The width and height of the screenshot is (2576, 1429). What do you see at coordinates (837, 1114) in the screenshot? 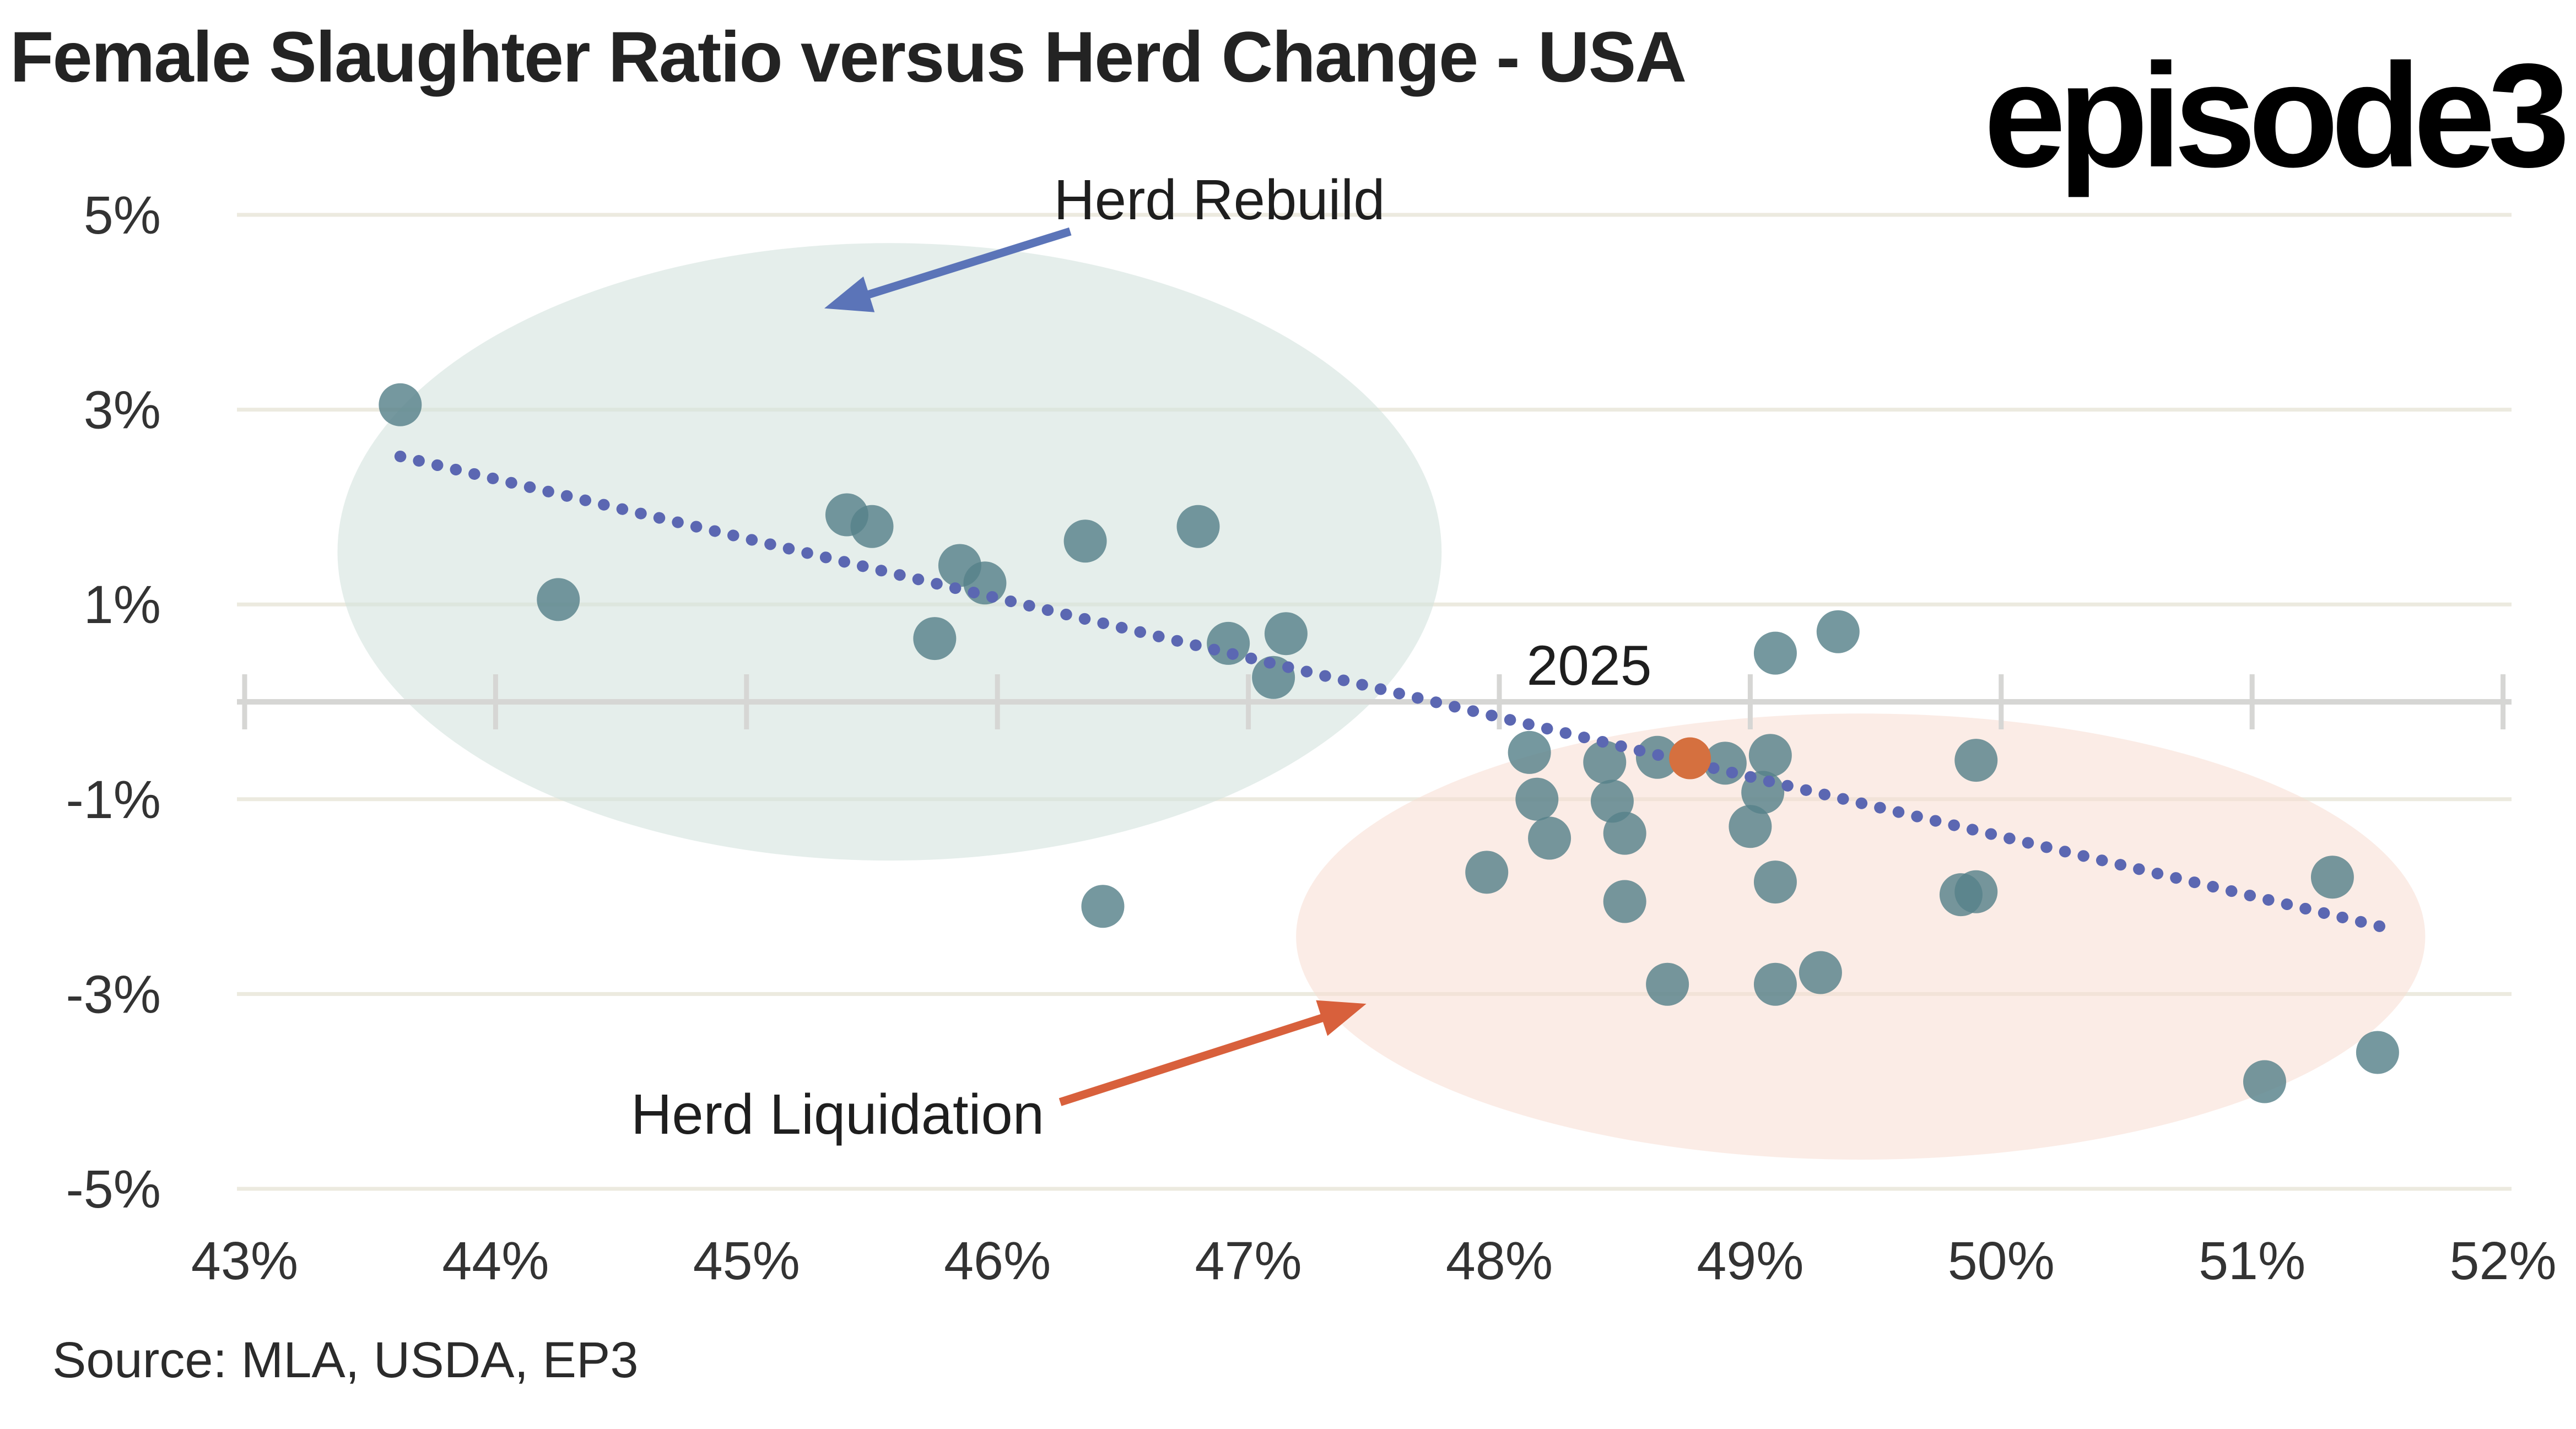
I see `herd-liquidation-label: Herd Liquidation` at bounding box center [837, 1114].